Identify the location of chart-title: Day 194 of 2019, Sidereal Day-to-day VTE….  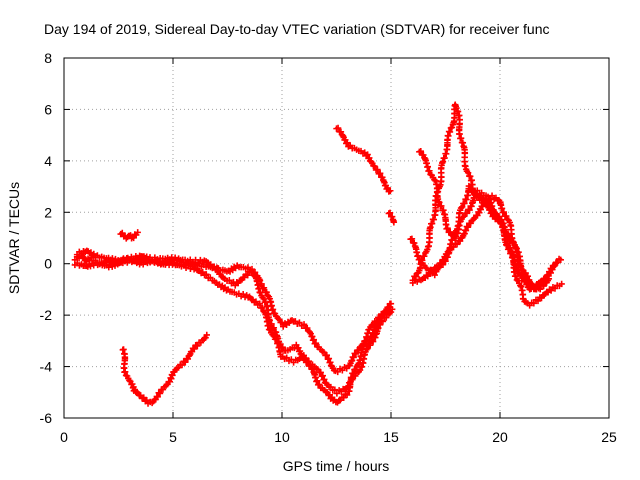
(297, 29).